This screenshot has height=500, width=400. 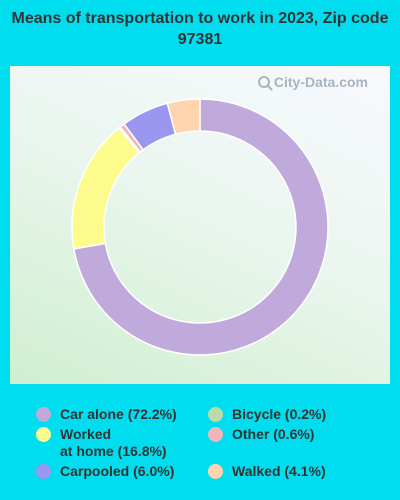 I want to click on legend-label-0: Car alone (72.2%), so click(x=118, y=414).